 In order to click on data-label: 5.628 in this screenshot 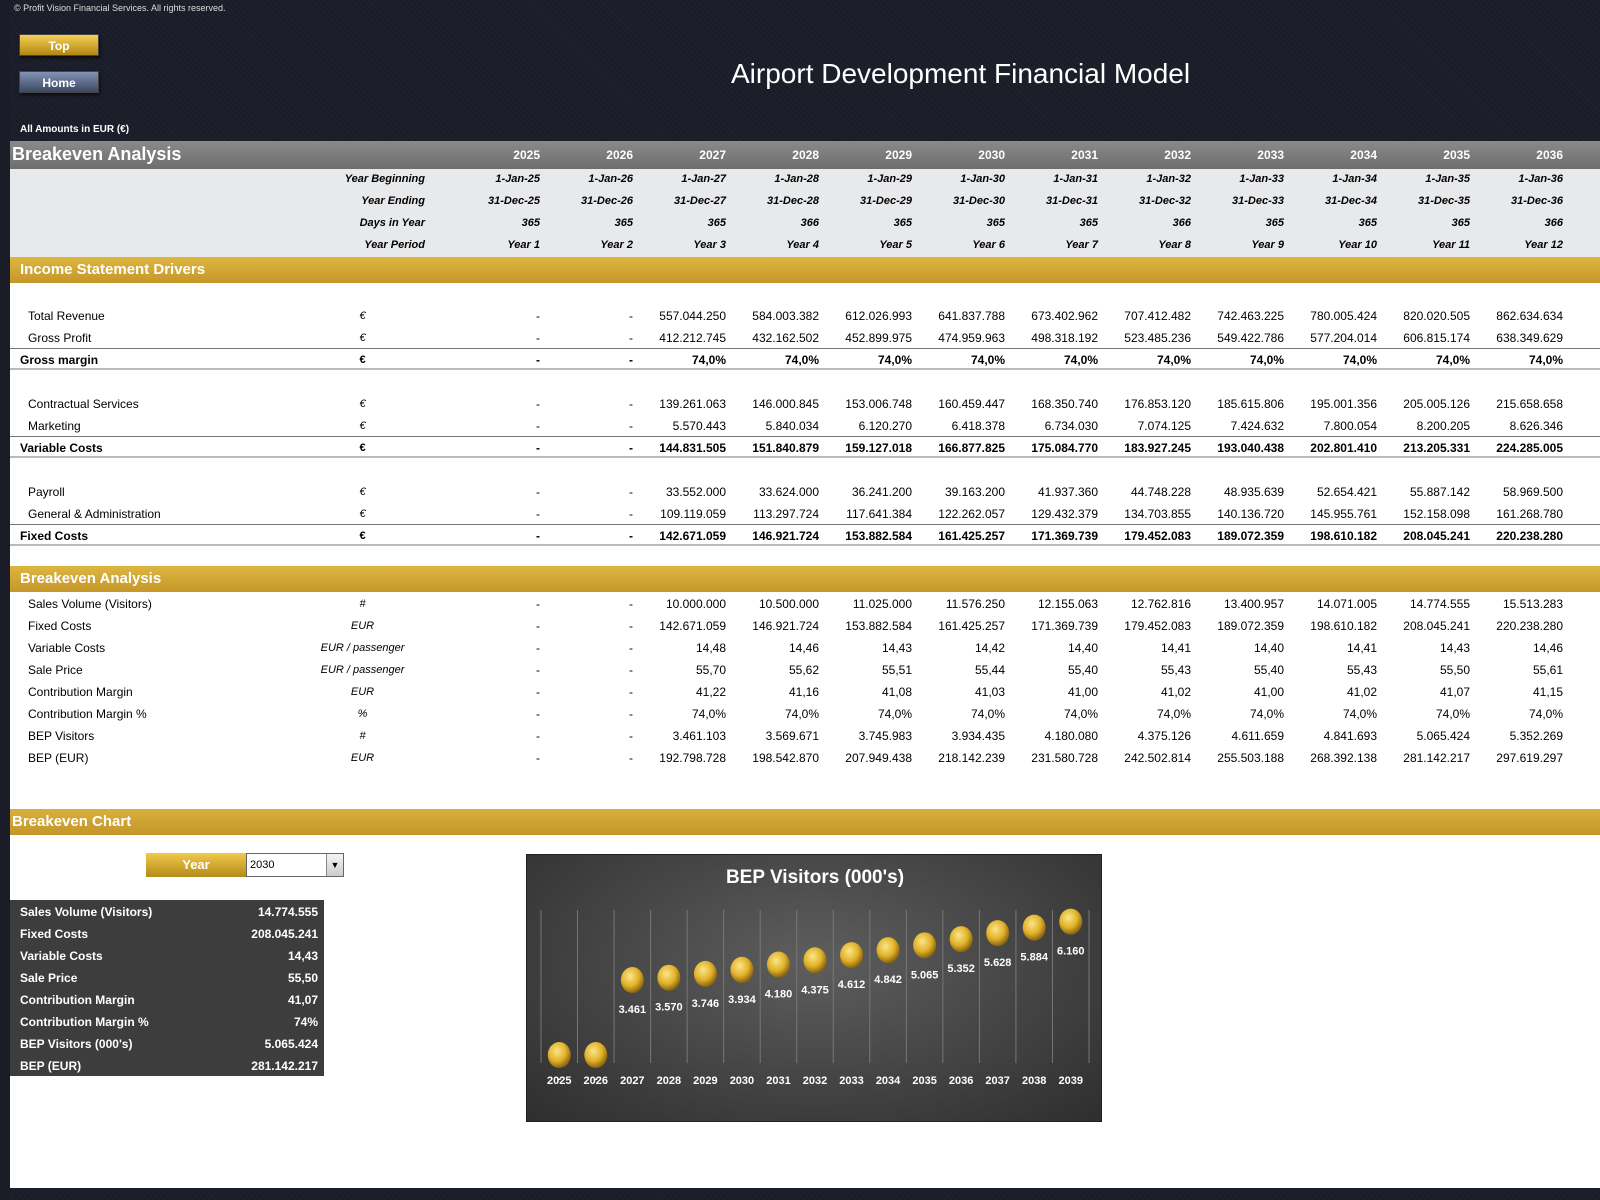, I will do `click(998, 963)`.